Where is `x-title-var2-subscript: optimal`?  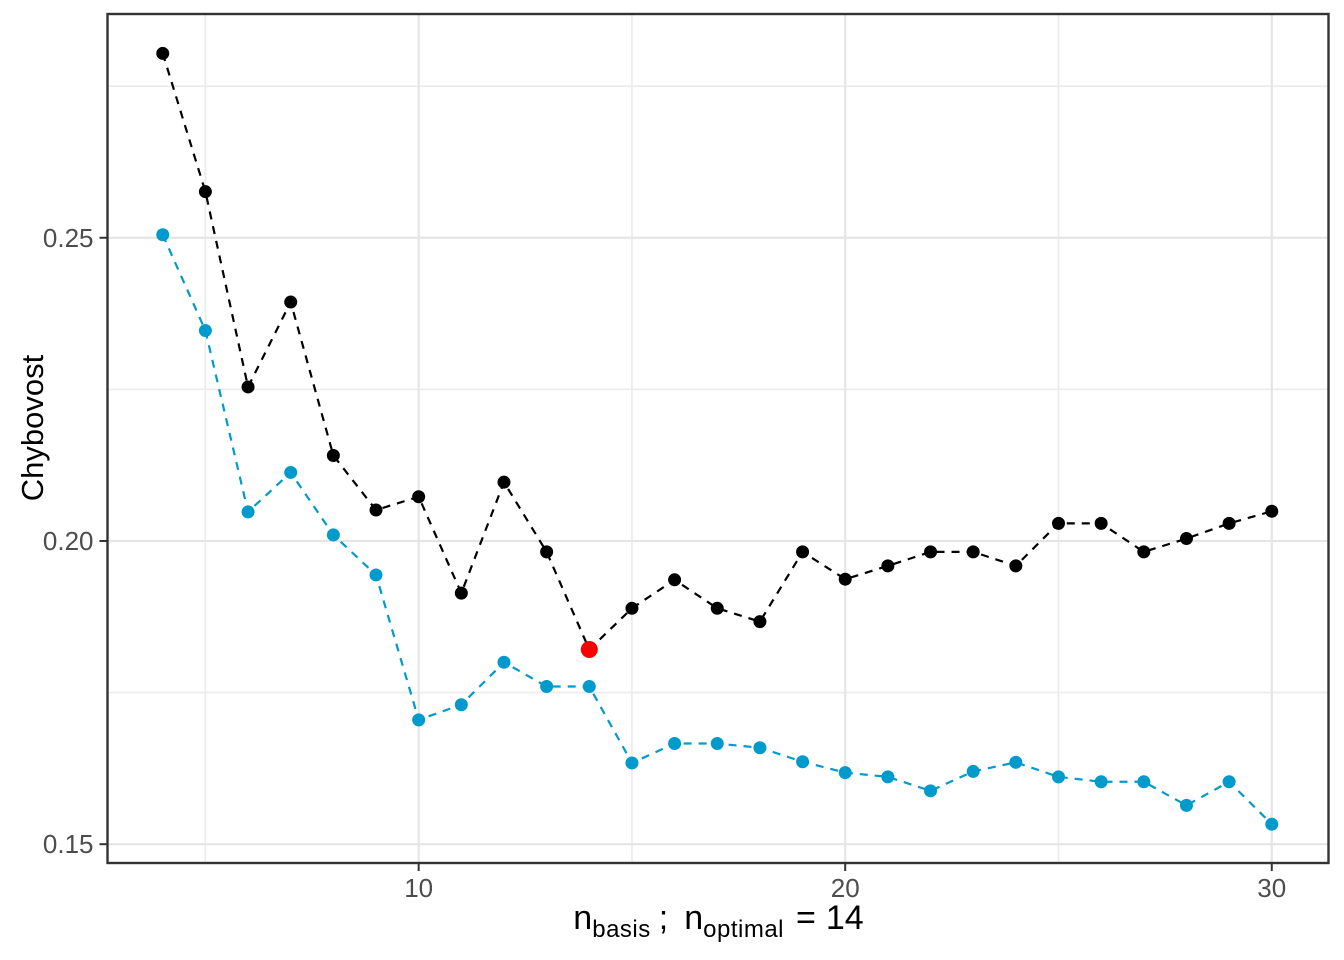 x-title-var2-subscript: optimal is located at coordinates (743, 929).